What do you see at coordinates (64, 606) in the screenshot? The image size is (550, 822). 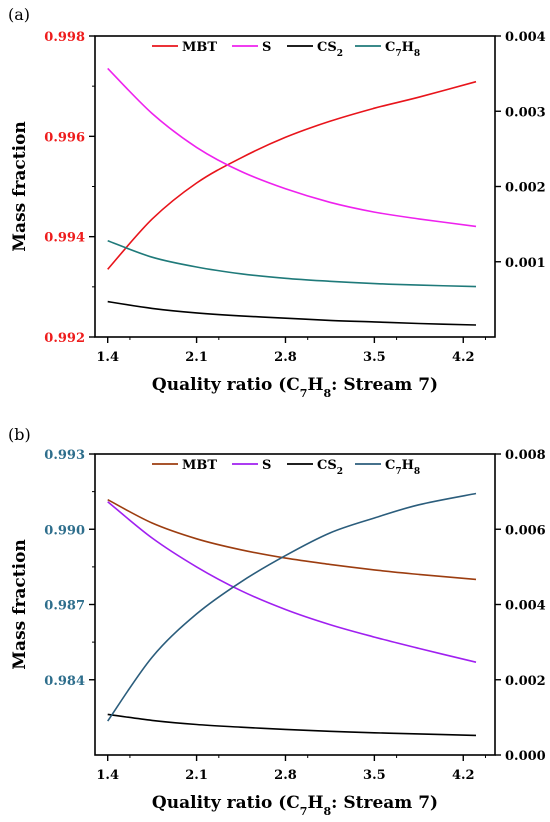 I see `left-y-tick-label: 0.987` at bounding box center [64, 606].